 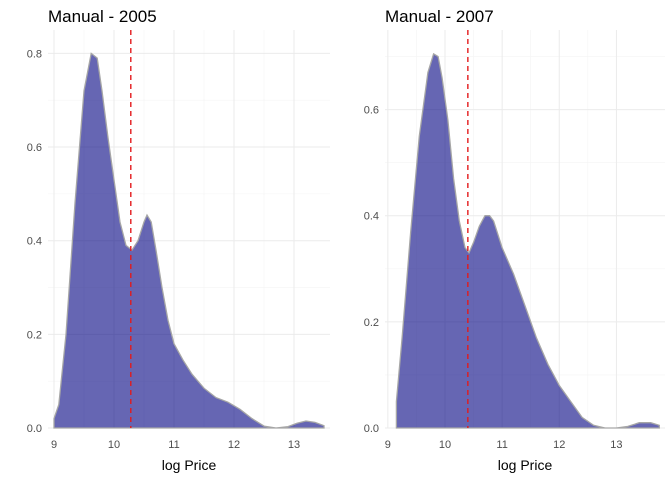 I want to click on y-tick-label: 0.8, so click(x=34, y=54).